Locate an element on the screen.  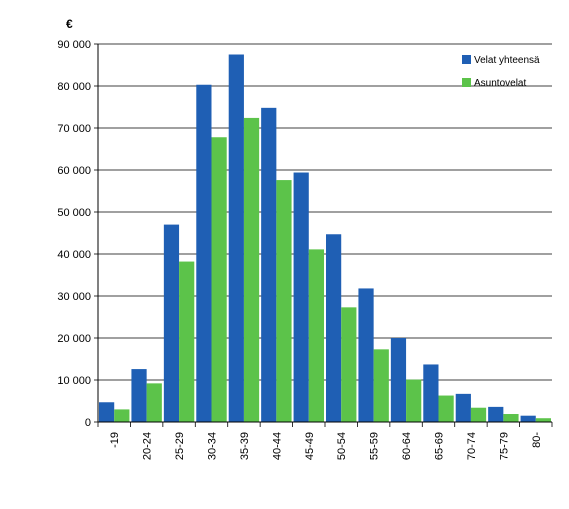
x-tick-label: -19 is located at coordinates (115, 440).